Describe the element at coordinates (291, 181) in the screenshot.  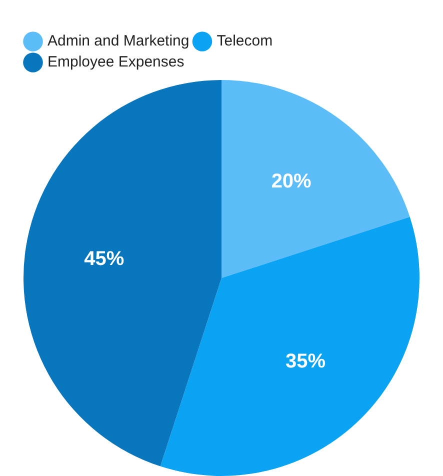
I see `data-label: 20%` at that location.